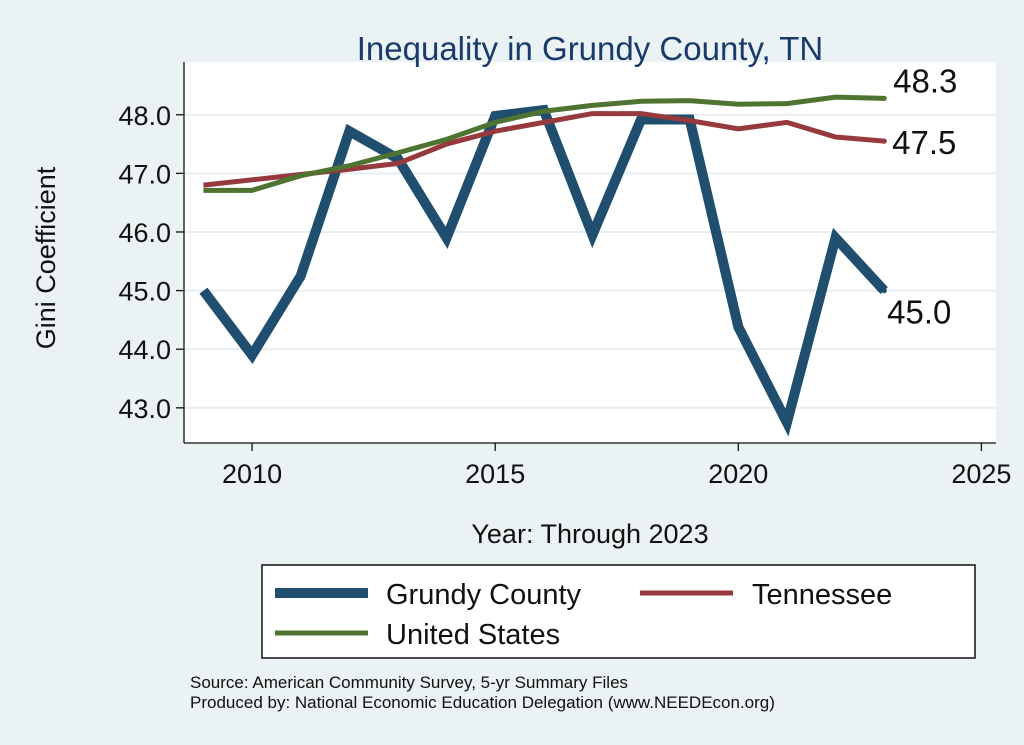  I want to click on series-line-united-states, so click(544, 143).